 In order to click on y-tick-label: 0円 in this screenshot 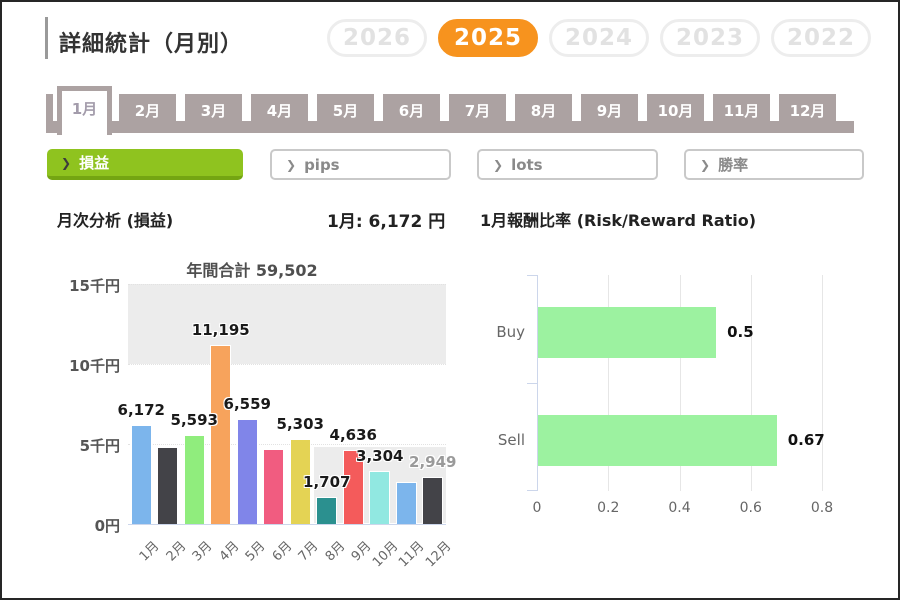, I will do `click(107, 526)`.